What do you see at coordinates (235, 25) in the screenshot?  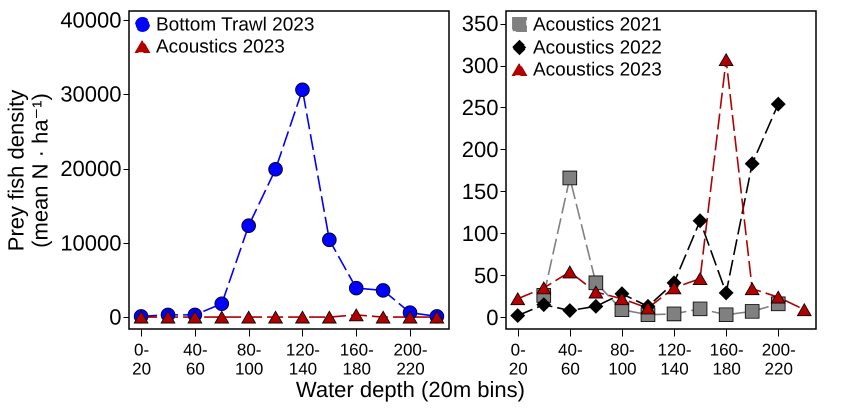 I see `legend-label: Bottom Trawl 2023` at bounding box center [235, 25].